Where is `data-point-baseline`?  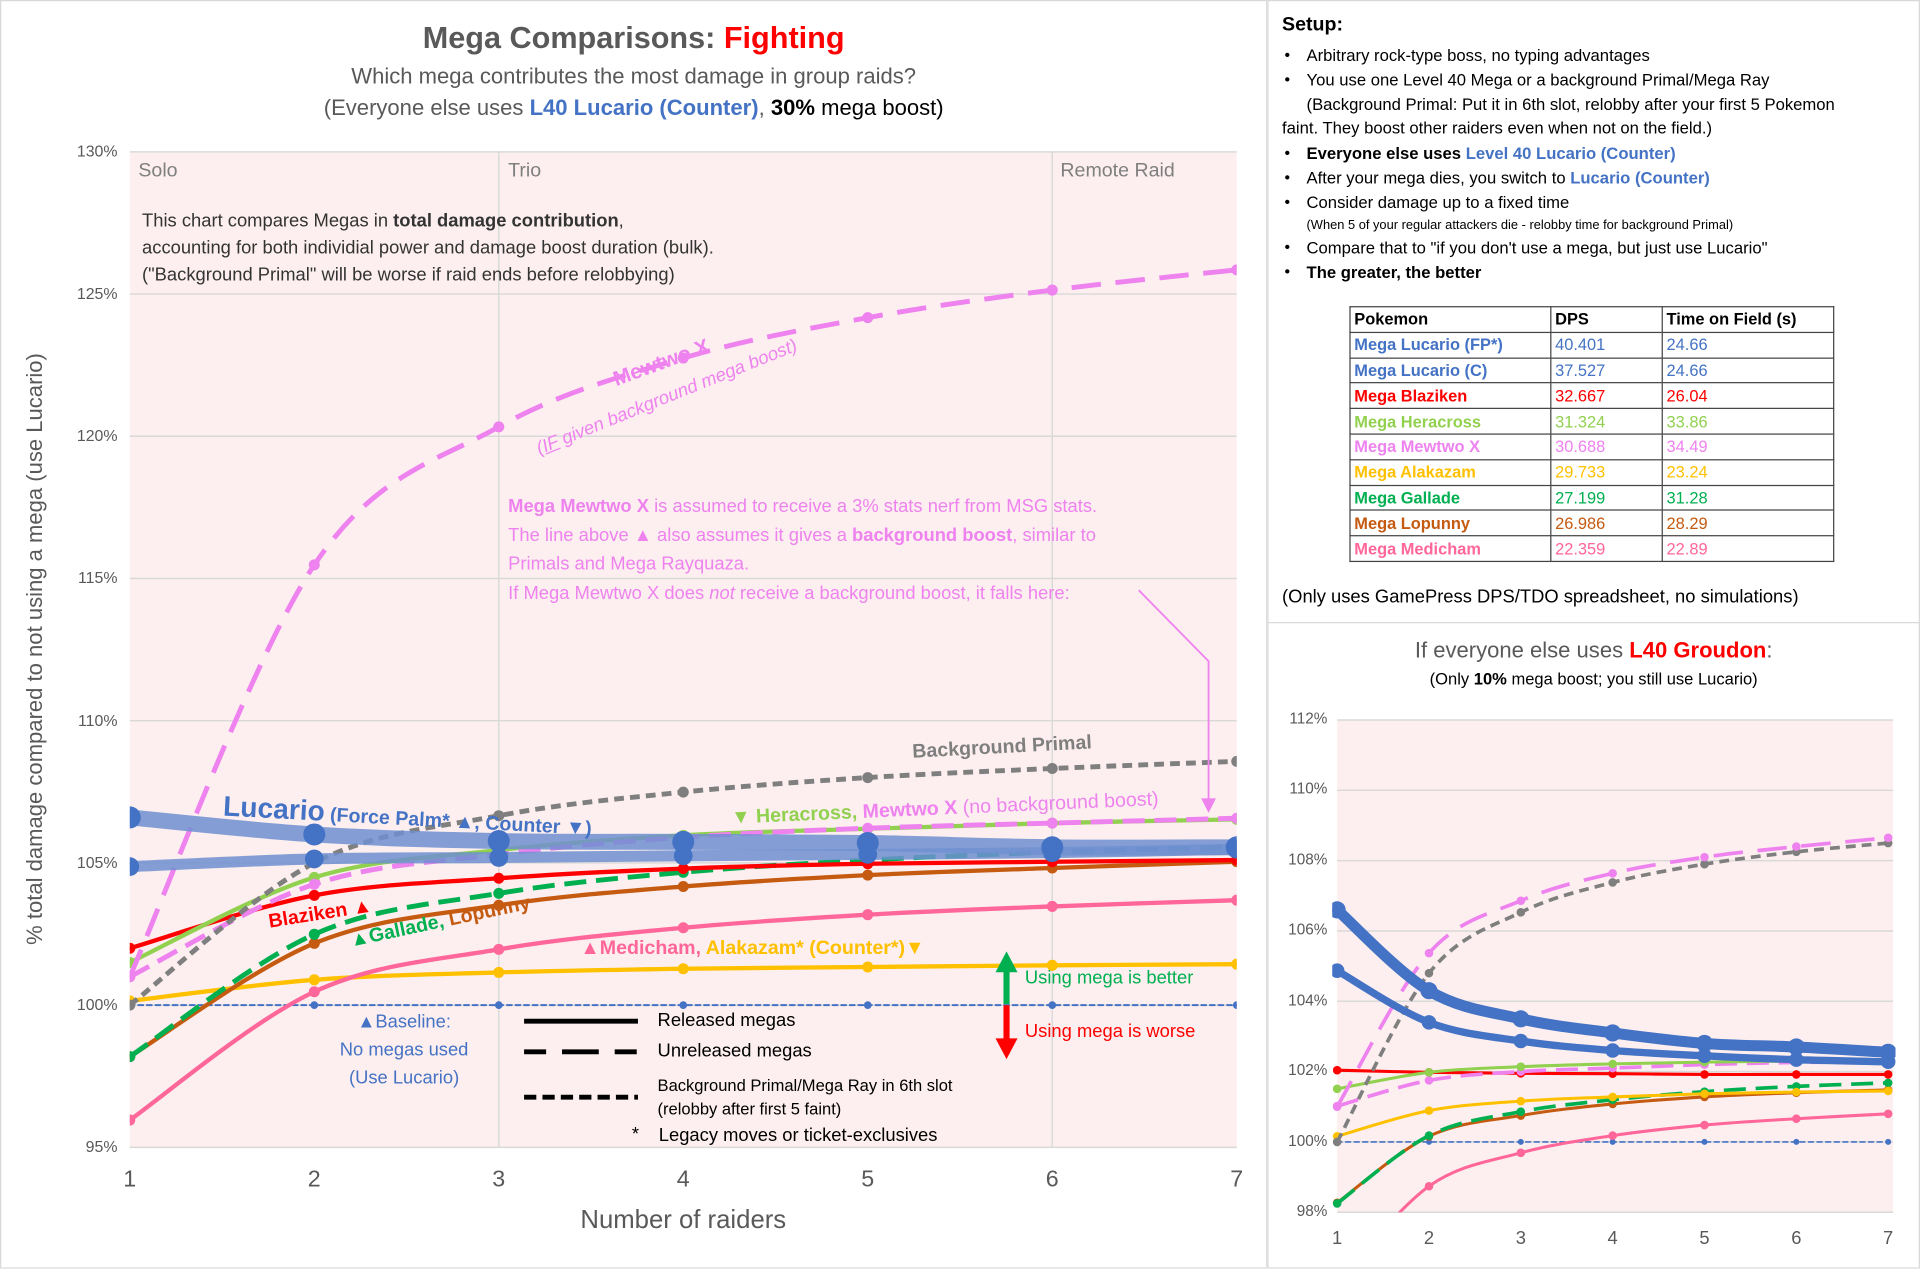 data-point-baseline is located at coordinates (314, 1005).